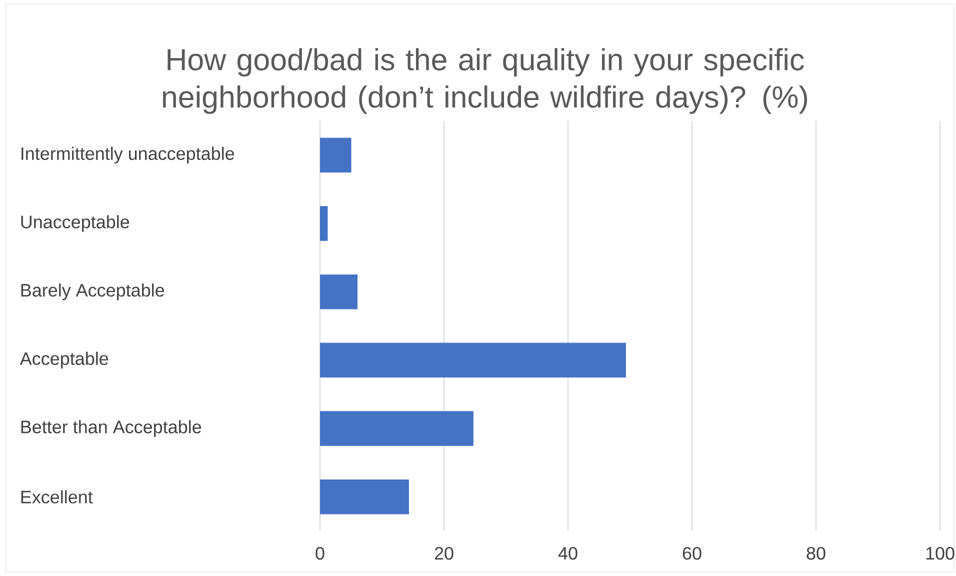 The width and height of the screenshot is (956, 576). I want to click on y-tick-label: Excellent, so click(57, 497).